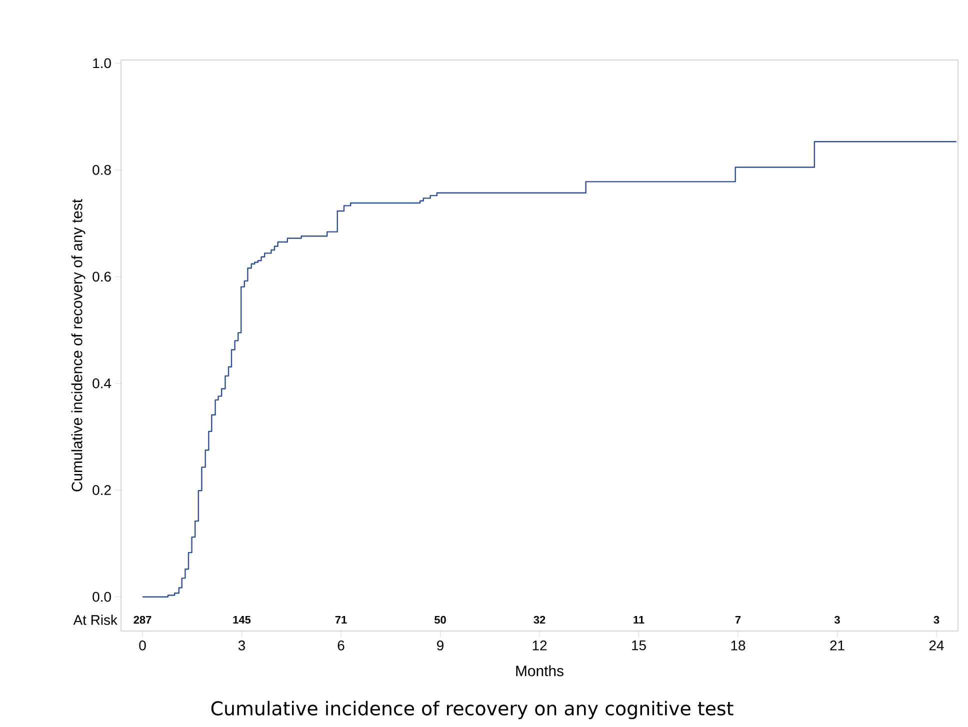 The image size is (968, 727). Describe the element at coordinates (936, 645) in the screenshot. I see `x-tick-label: 24` at that location.